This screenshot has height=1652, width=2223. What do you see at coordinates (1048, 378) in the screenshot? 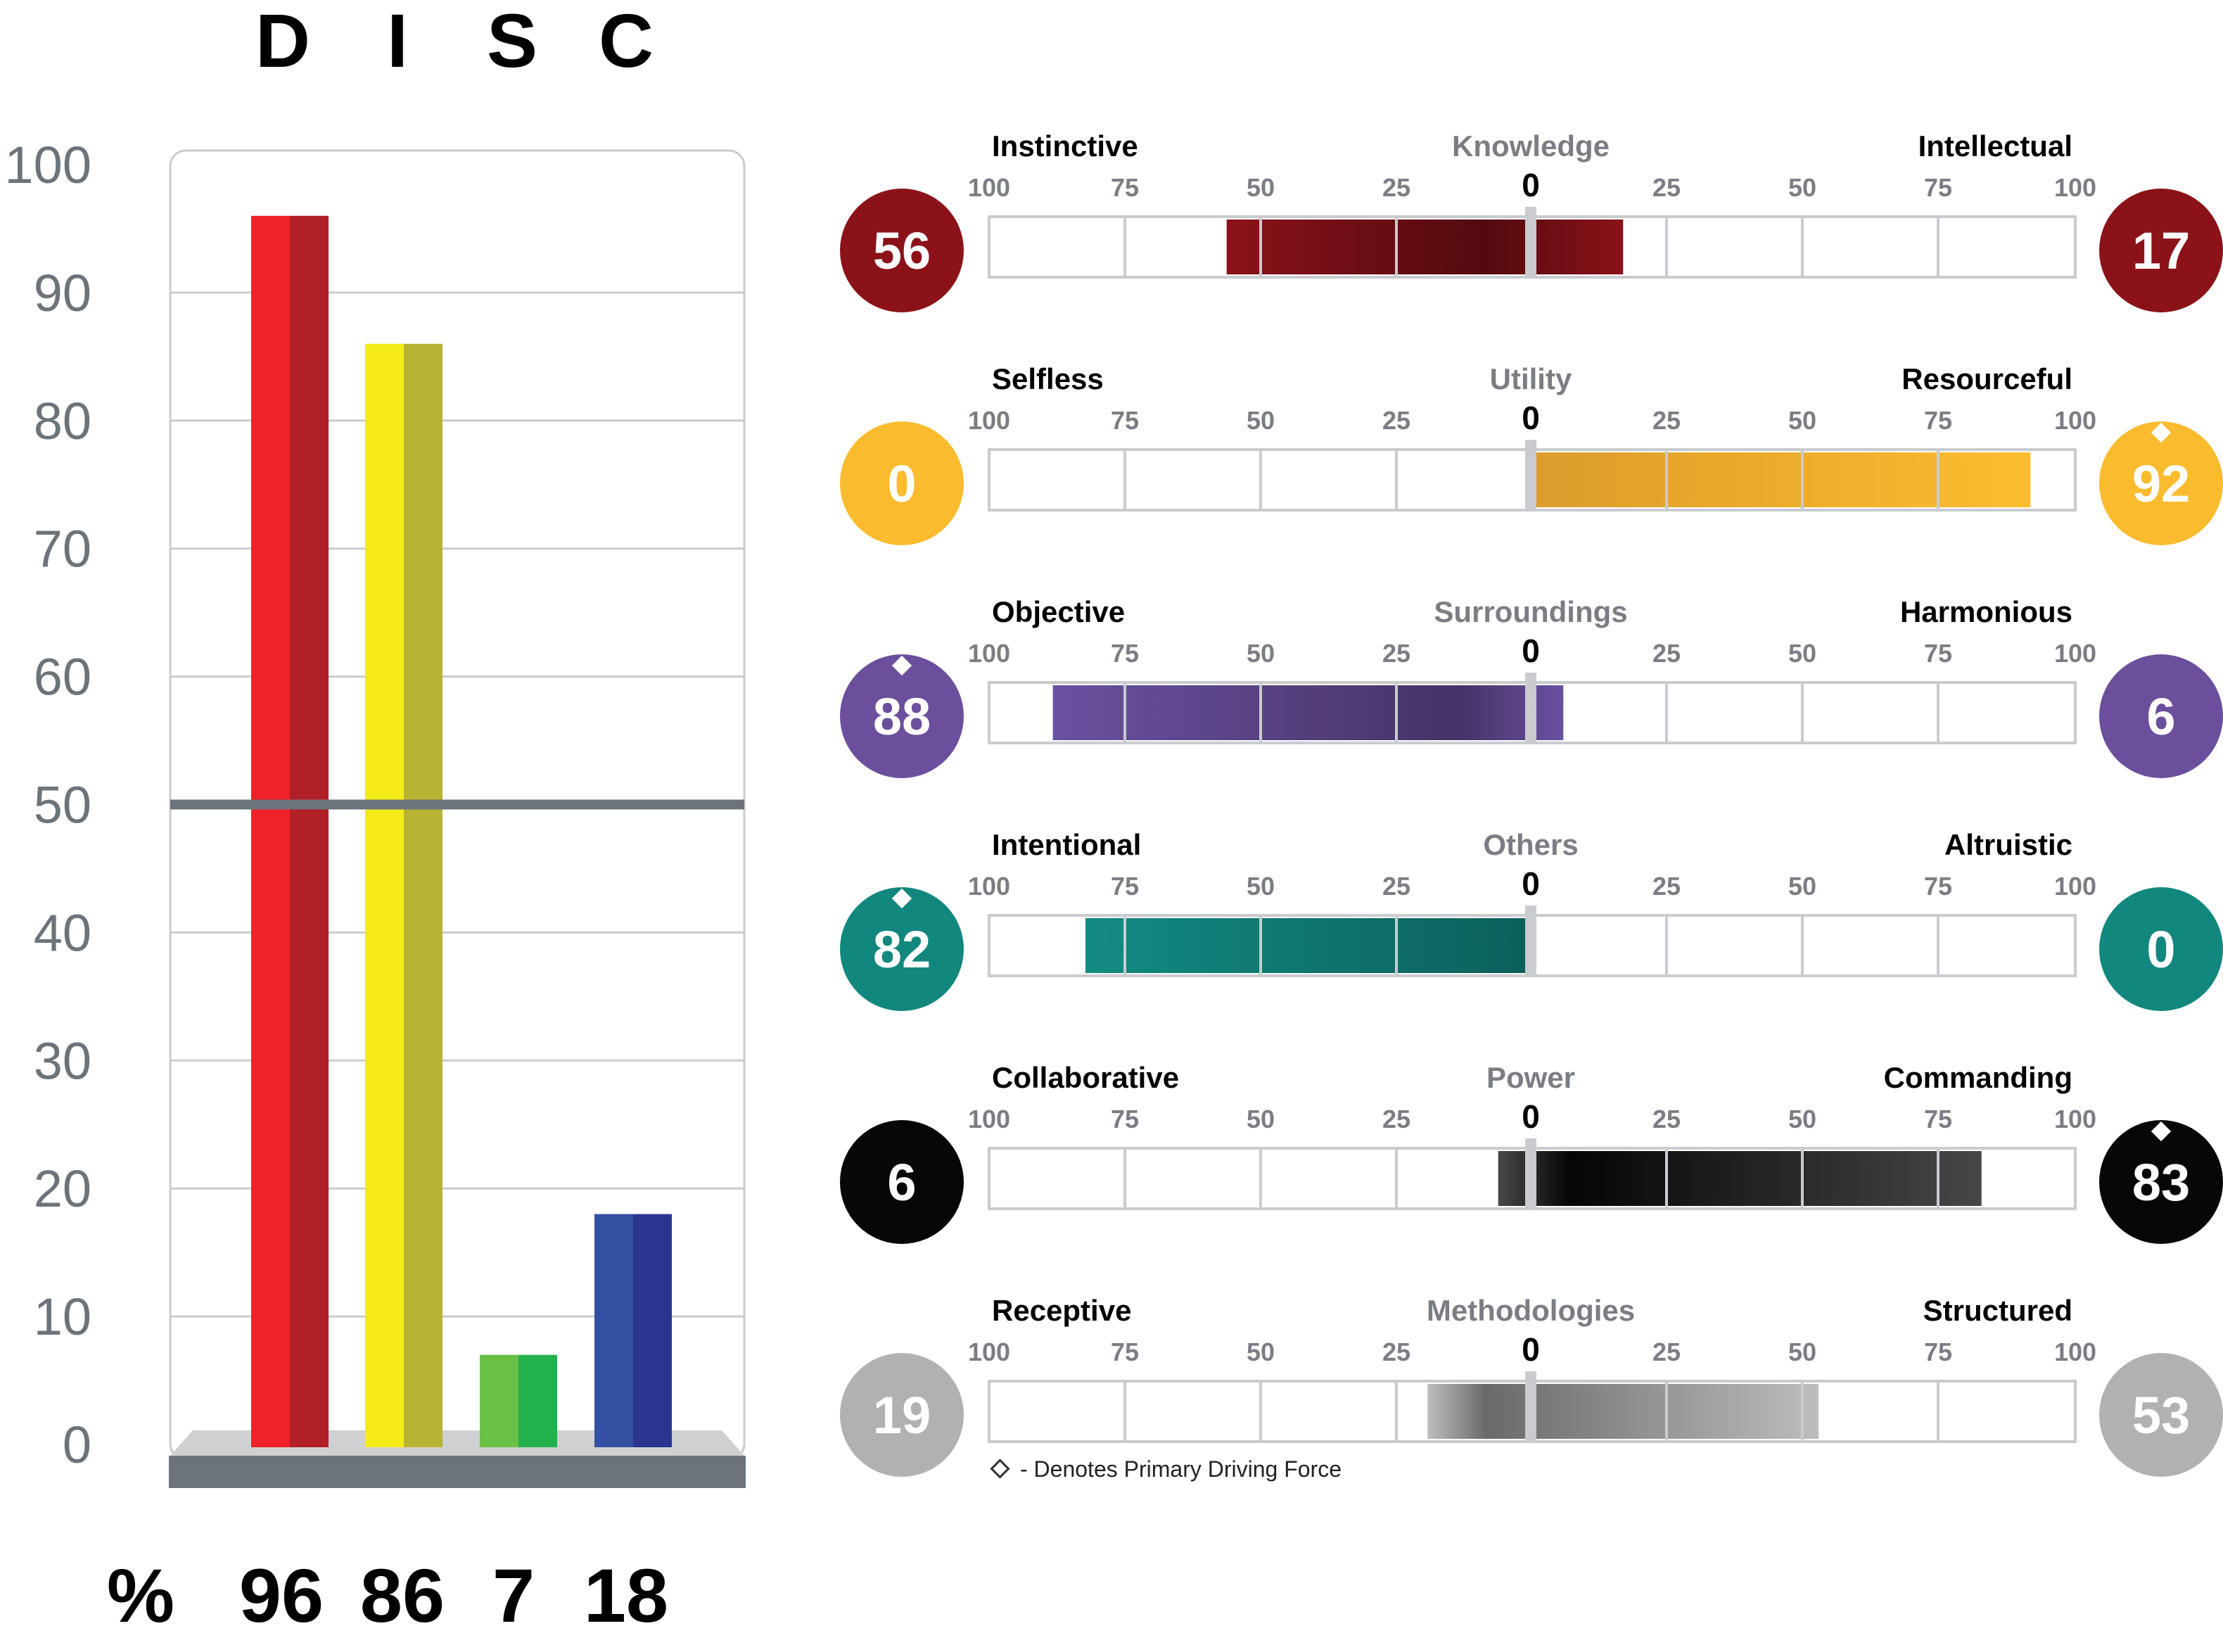
I see `motivator-left-label: Selfless` at bounding box center [1048, 378].